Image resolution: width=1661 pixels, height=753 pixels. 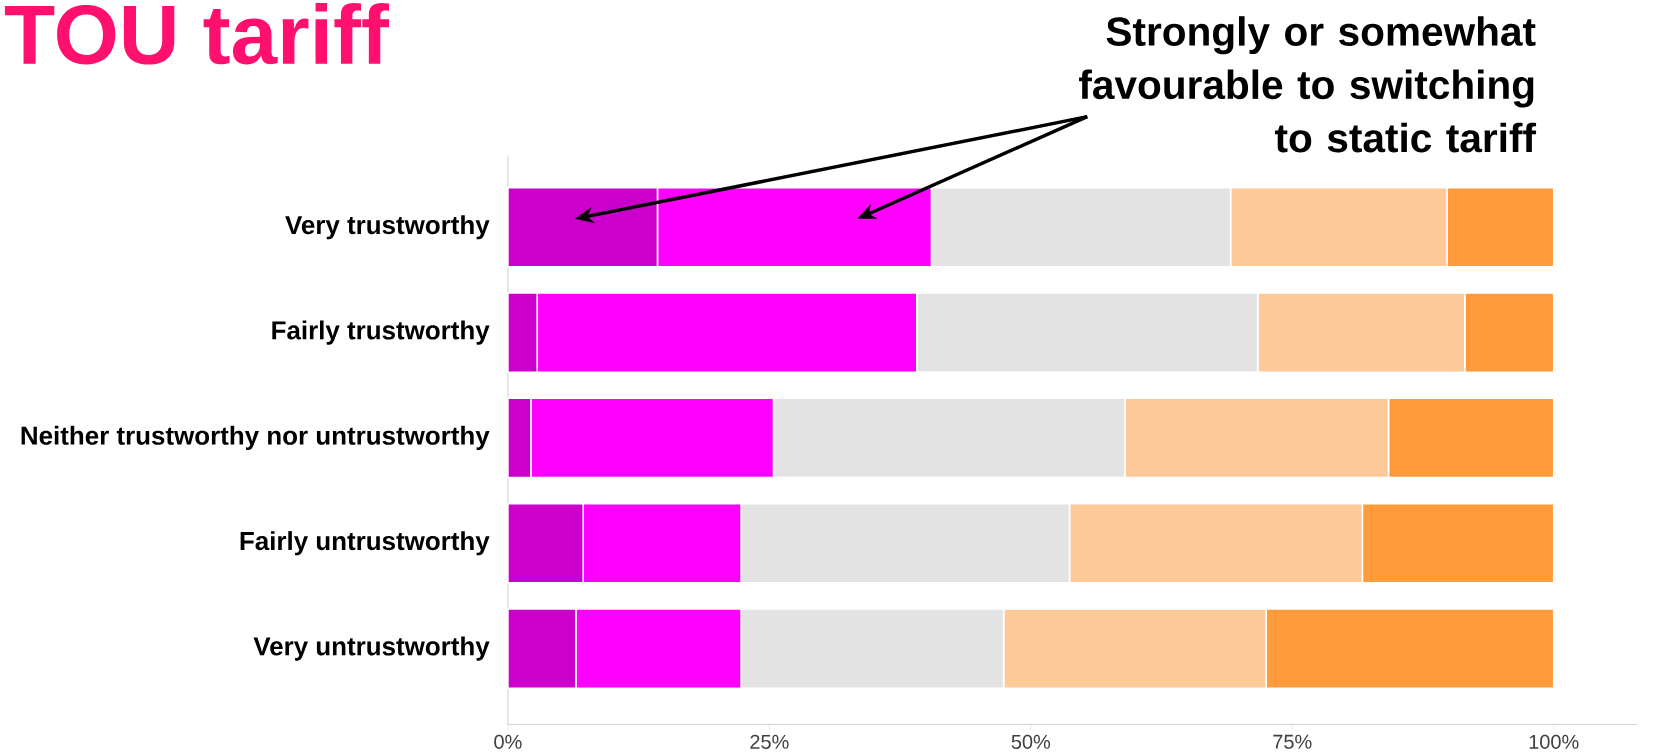 I want to click on x-tick-label: 0%, so click(x=508, y=741).